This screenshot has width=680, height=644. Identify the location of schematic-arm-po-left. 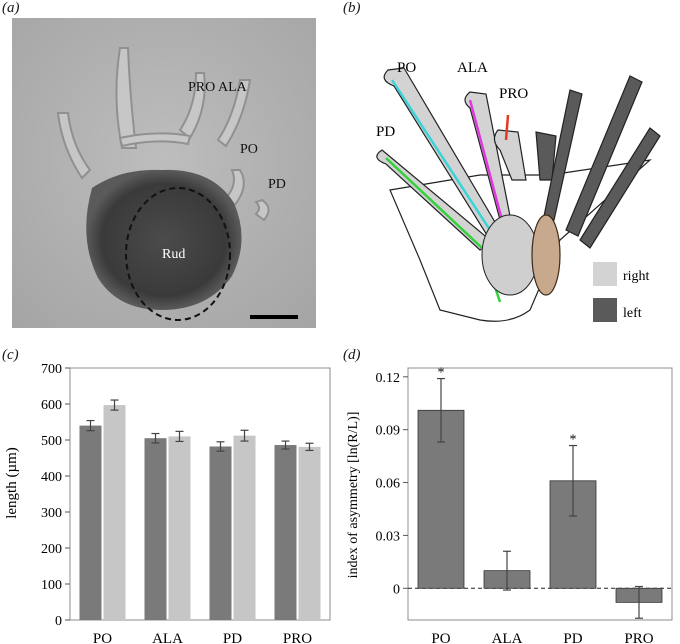
(604, 156).